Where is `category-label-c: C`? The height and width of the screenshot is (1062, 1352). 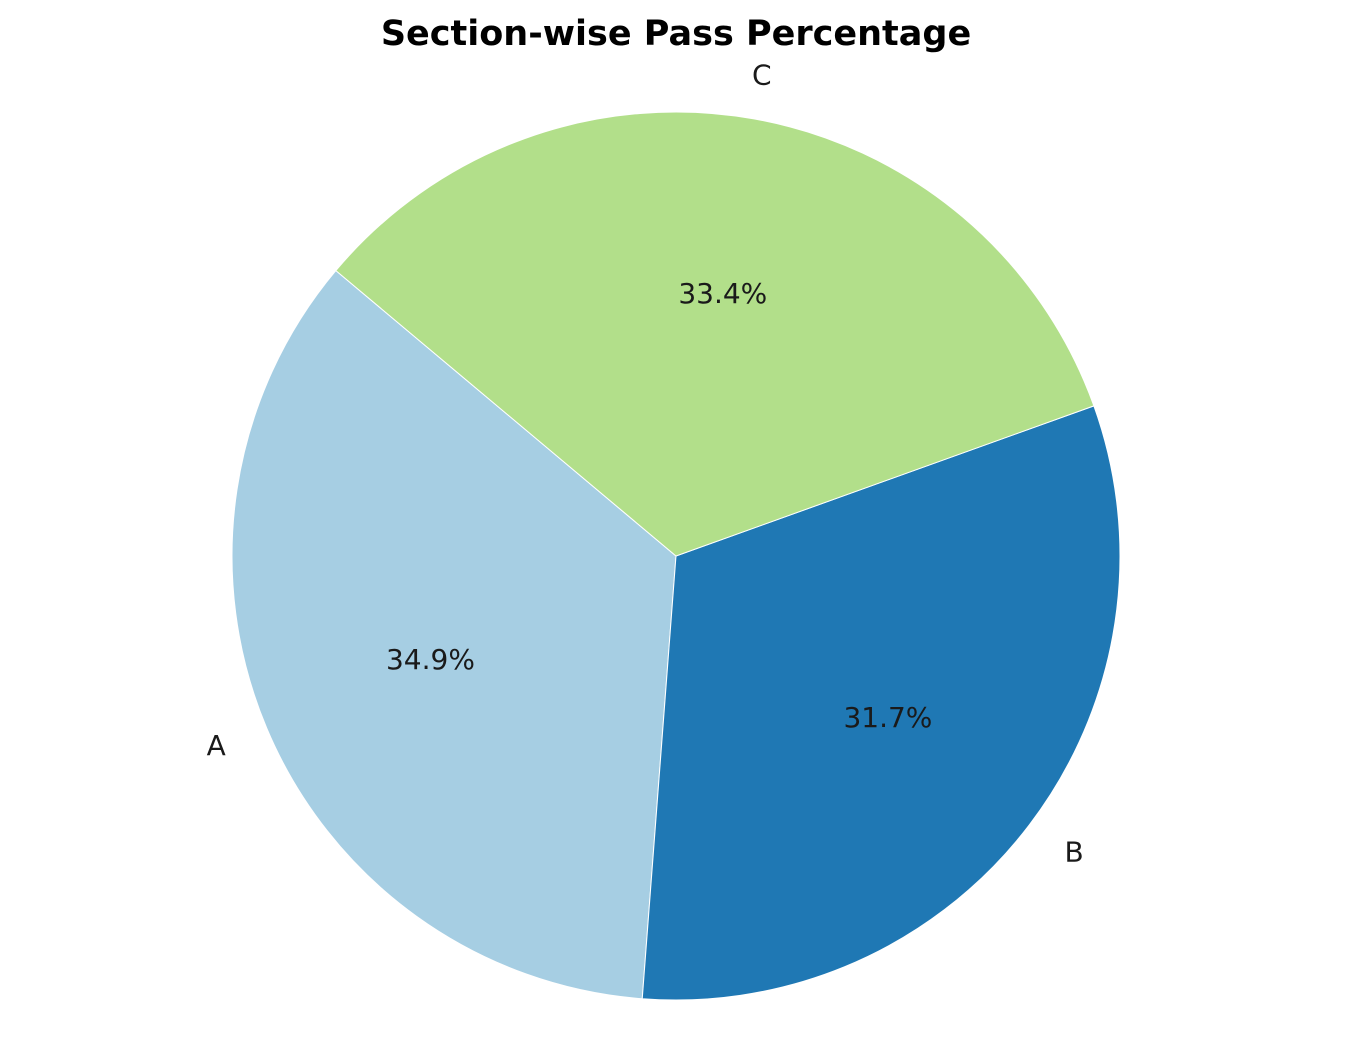
category-label-c: C is located at coordinates (762, 75).